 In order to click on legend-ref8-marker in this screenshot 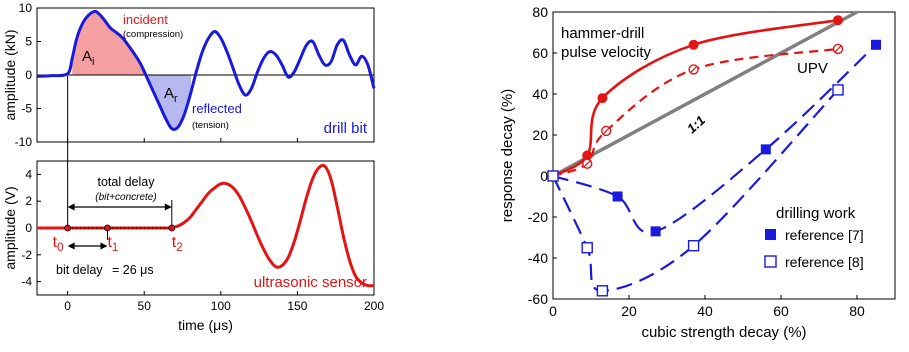, I will do `click(770, 261)`.